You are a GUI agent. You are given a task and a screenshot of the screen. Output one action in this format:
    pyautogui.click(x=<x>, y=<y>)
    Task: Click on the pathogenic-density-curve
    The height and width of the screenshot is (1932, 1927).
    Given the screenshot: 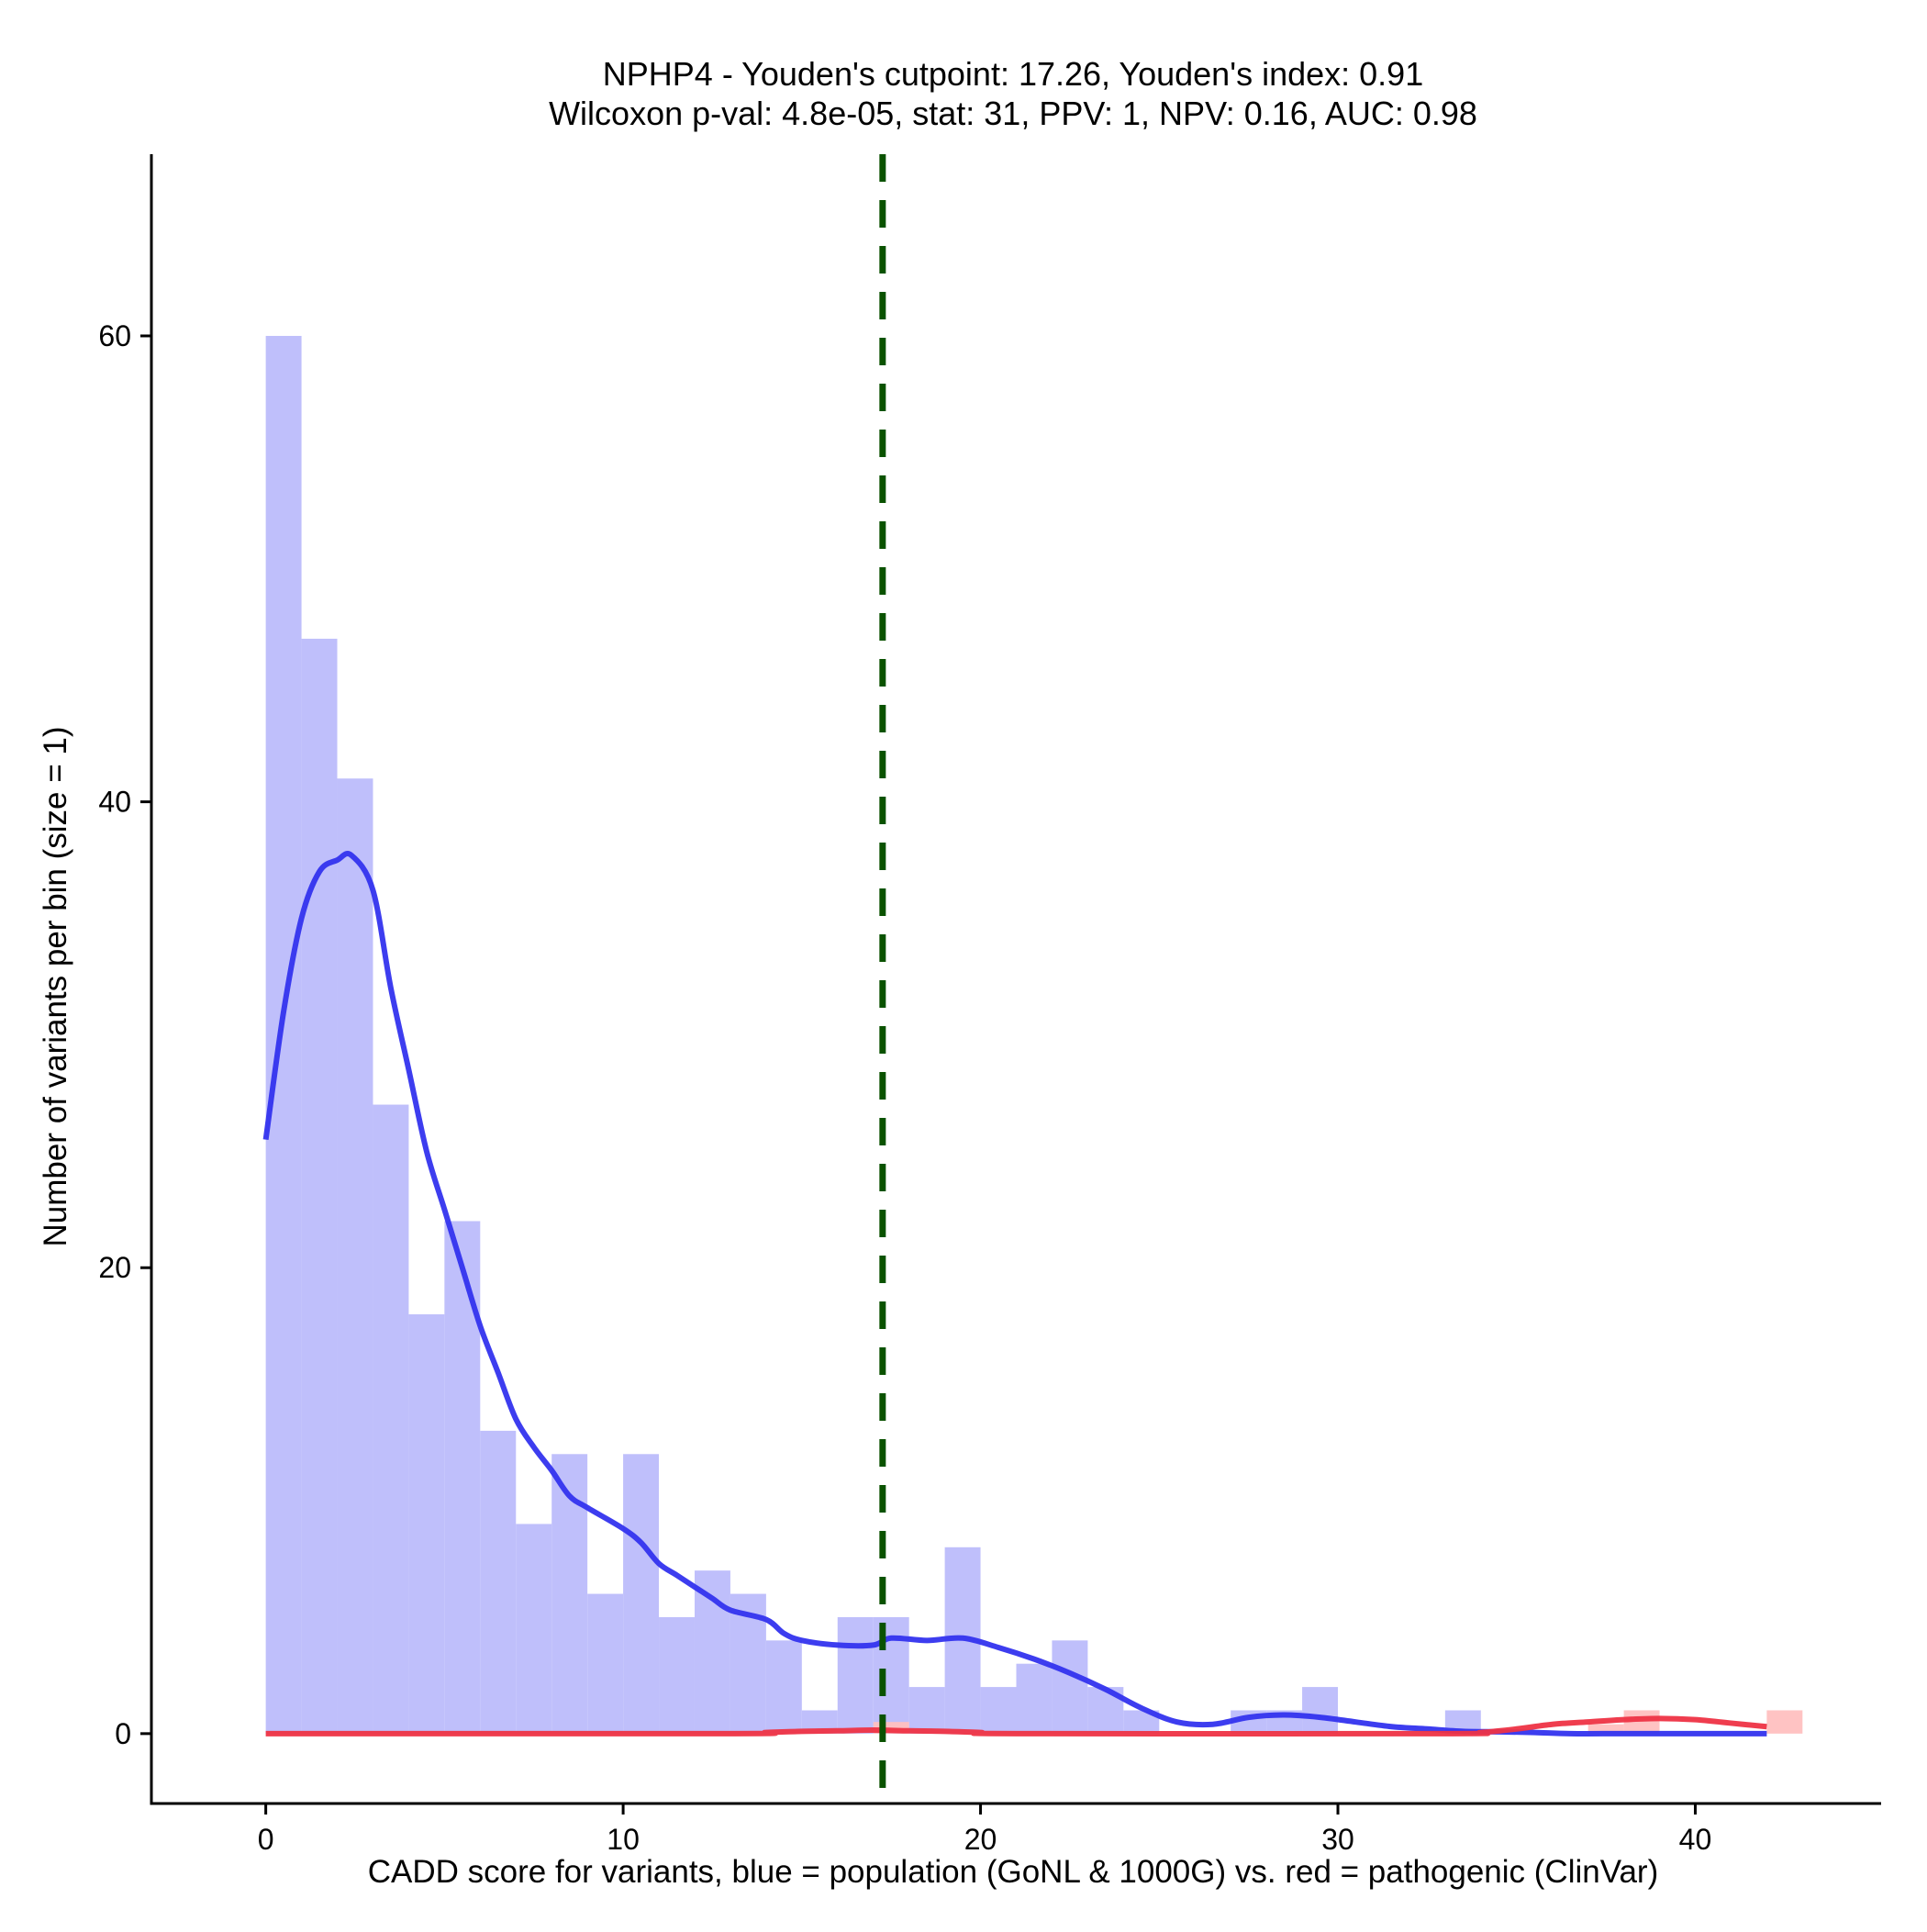 What is the action you would take?
    pyautogui.click(x=1016, y=1726)
    